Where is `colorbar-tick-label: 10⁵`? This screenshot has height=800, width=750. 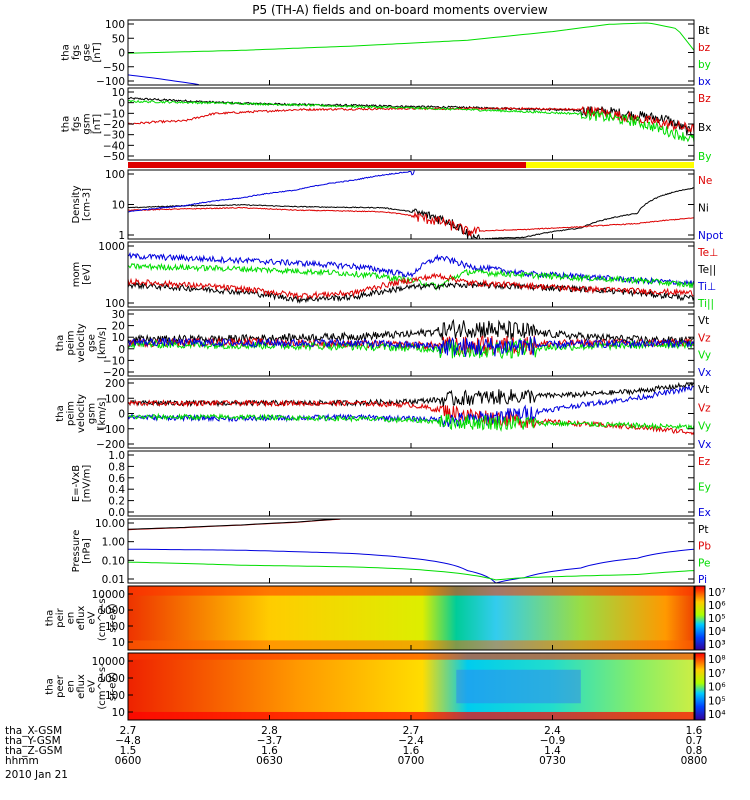 colorbar-tick-label: 10⁵ is located at coordinates (717, 701).